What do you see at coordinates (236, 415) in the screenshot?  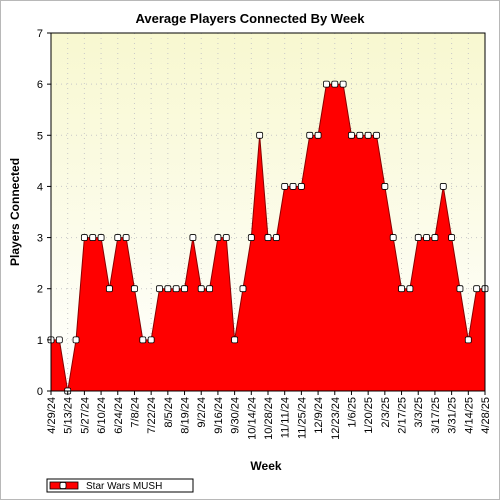 I see `x-tick-label: 9/30/24` at bounding box center [236, 415].